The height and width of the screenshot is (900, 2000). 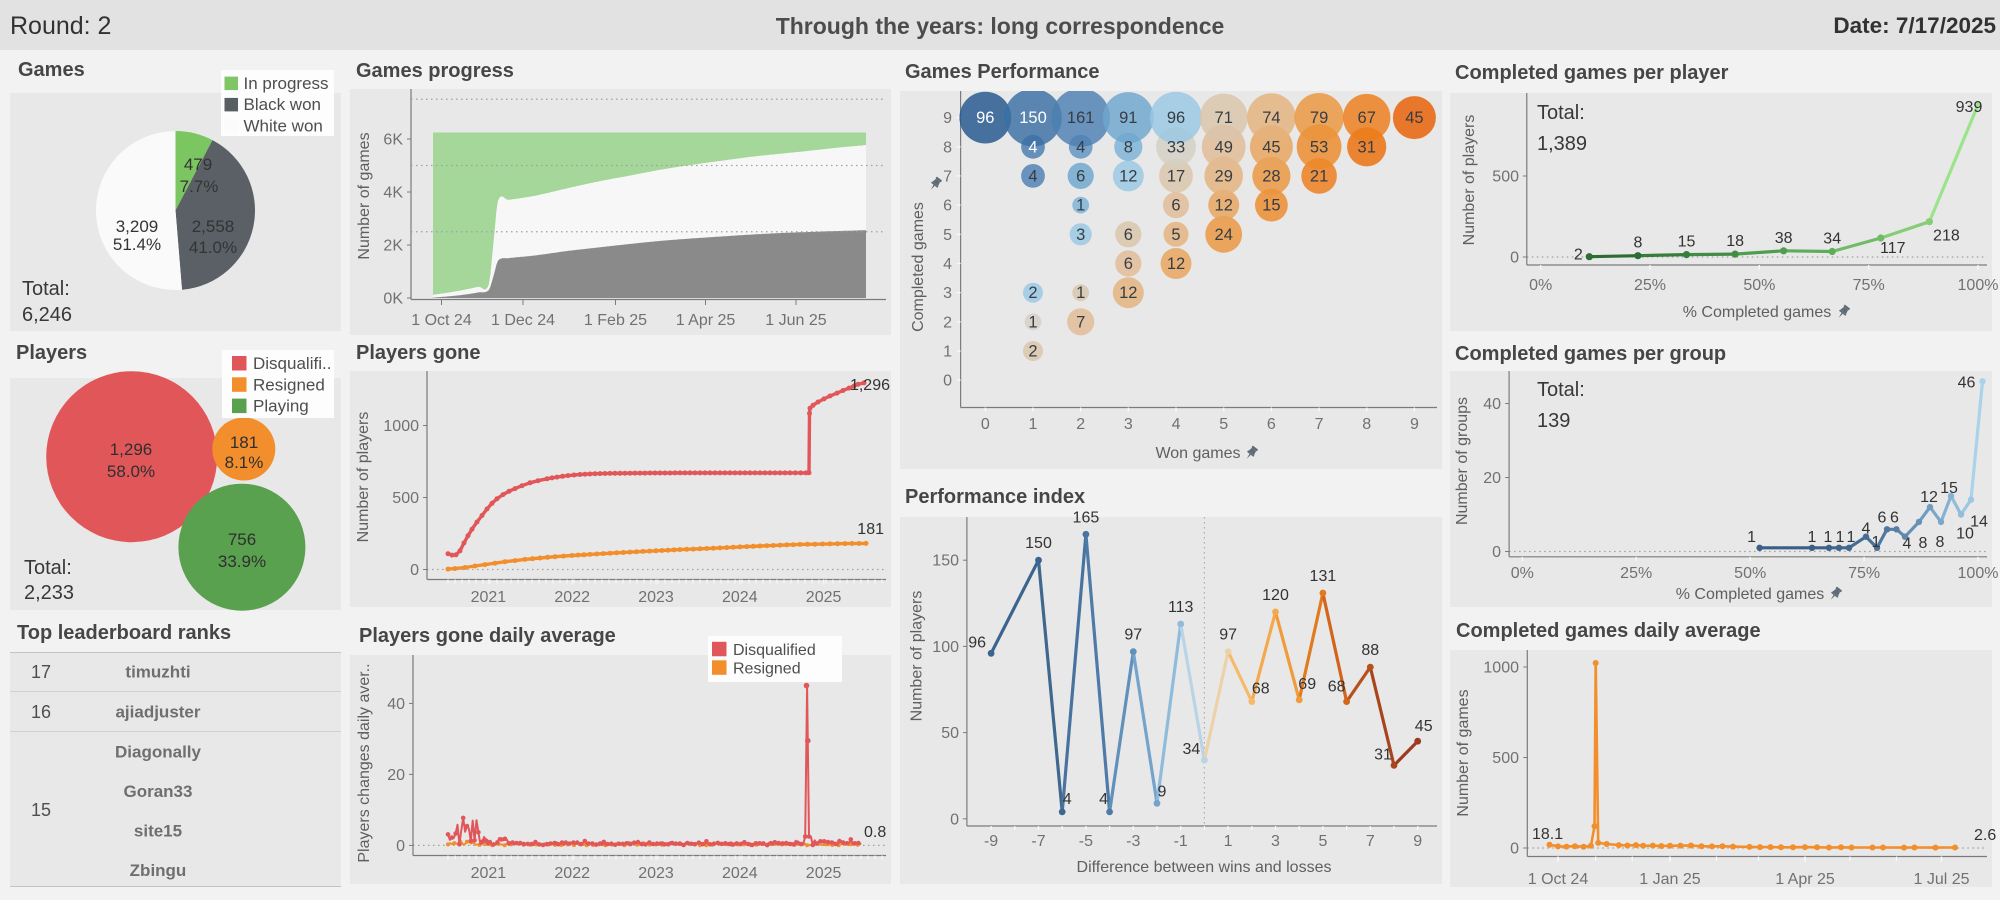 What do you see at coordinates (393, 140) in the screenshot?
I see `svg-text: 6K` at bounding box center [393, 140].